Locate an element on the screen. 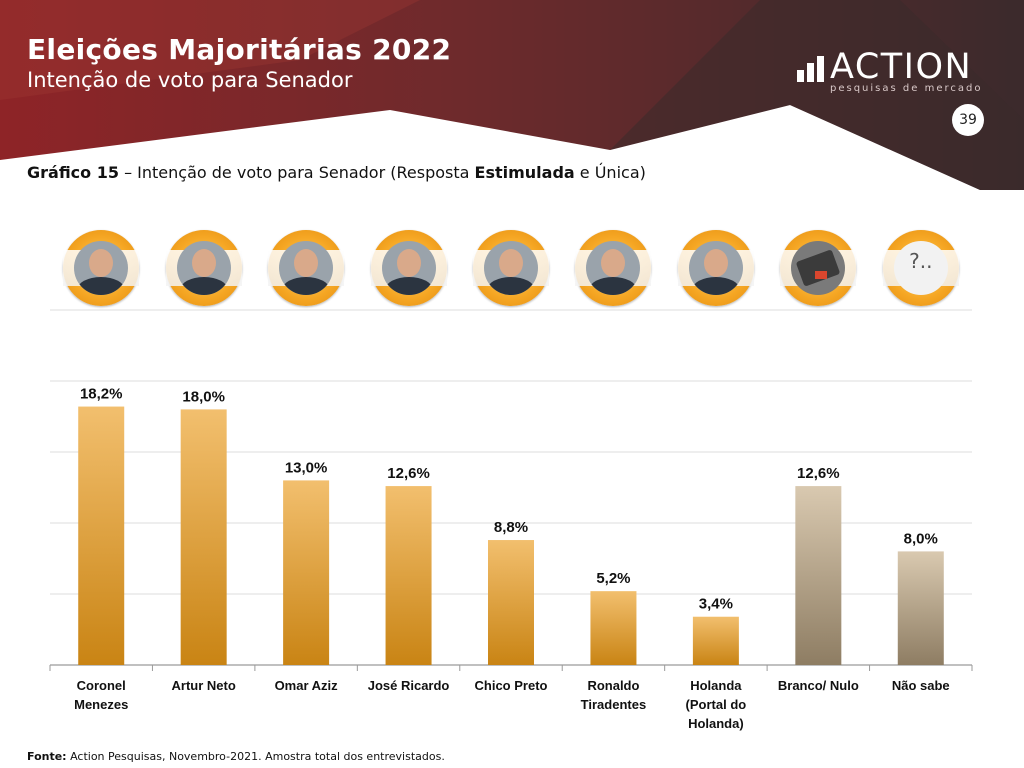  category-label-line: José Ricardo is located at coordinates (408, 685).